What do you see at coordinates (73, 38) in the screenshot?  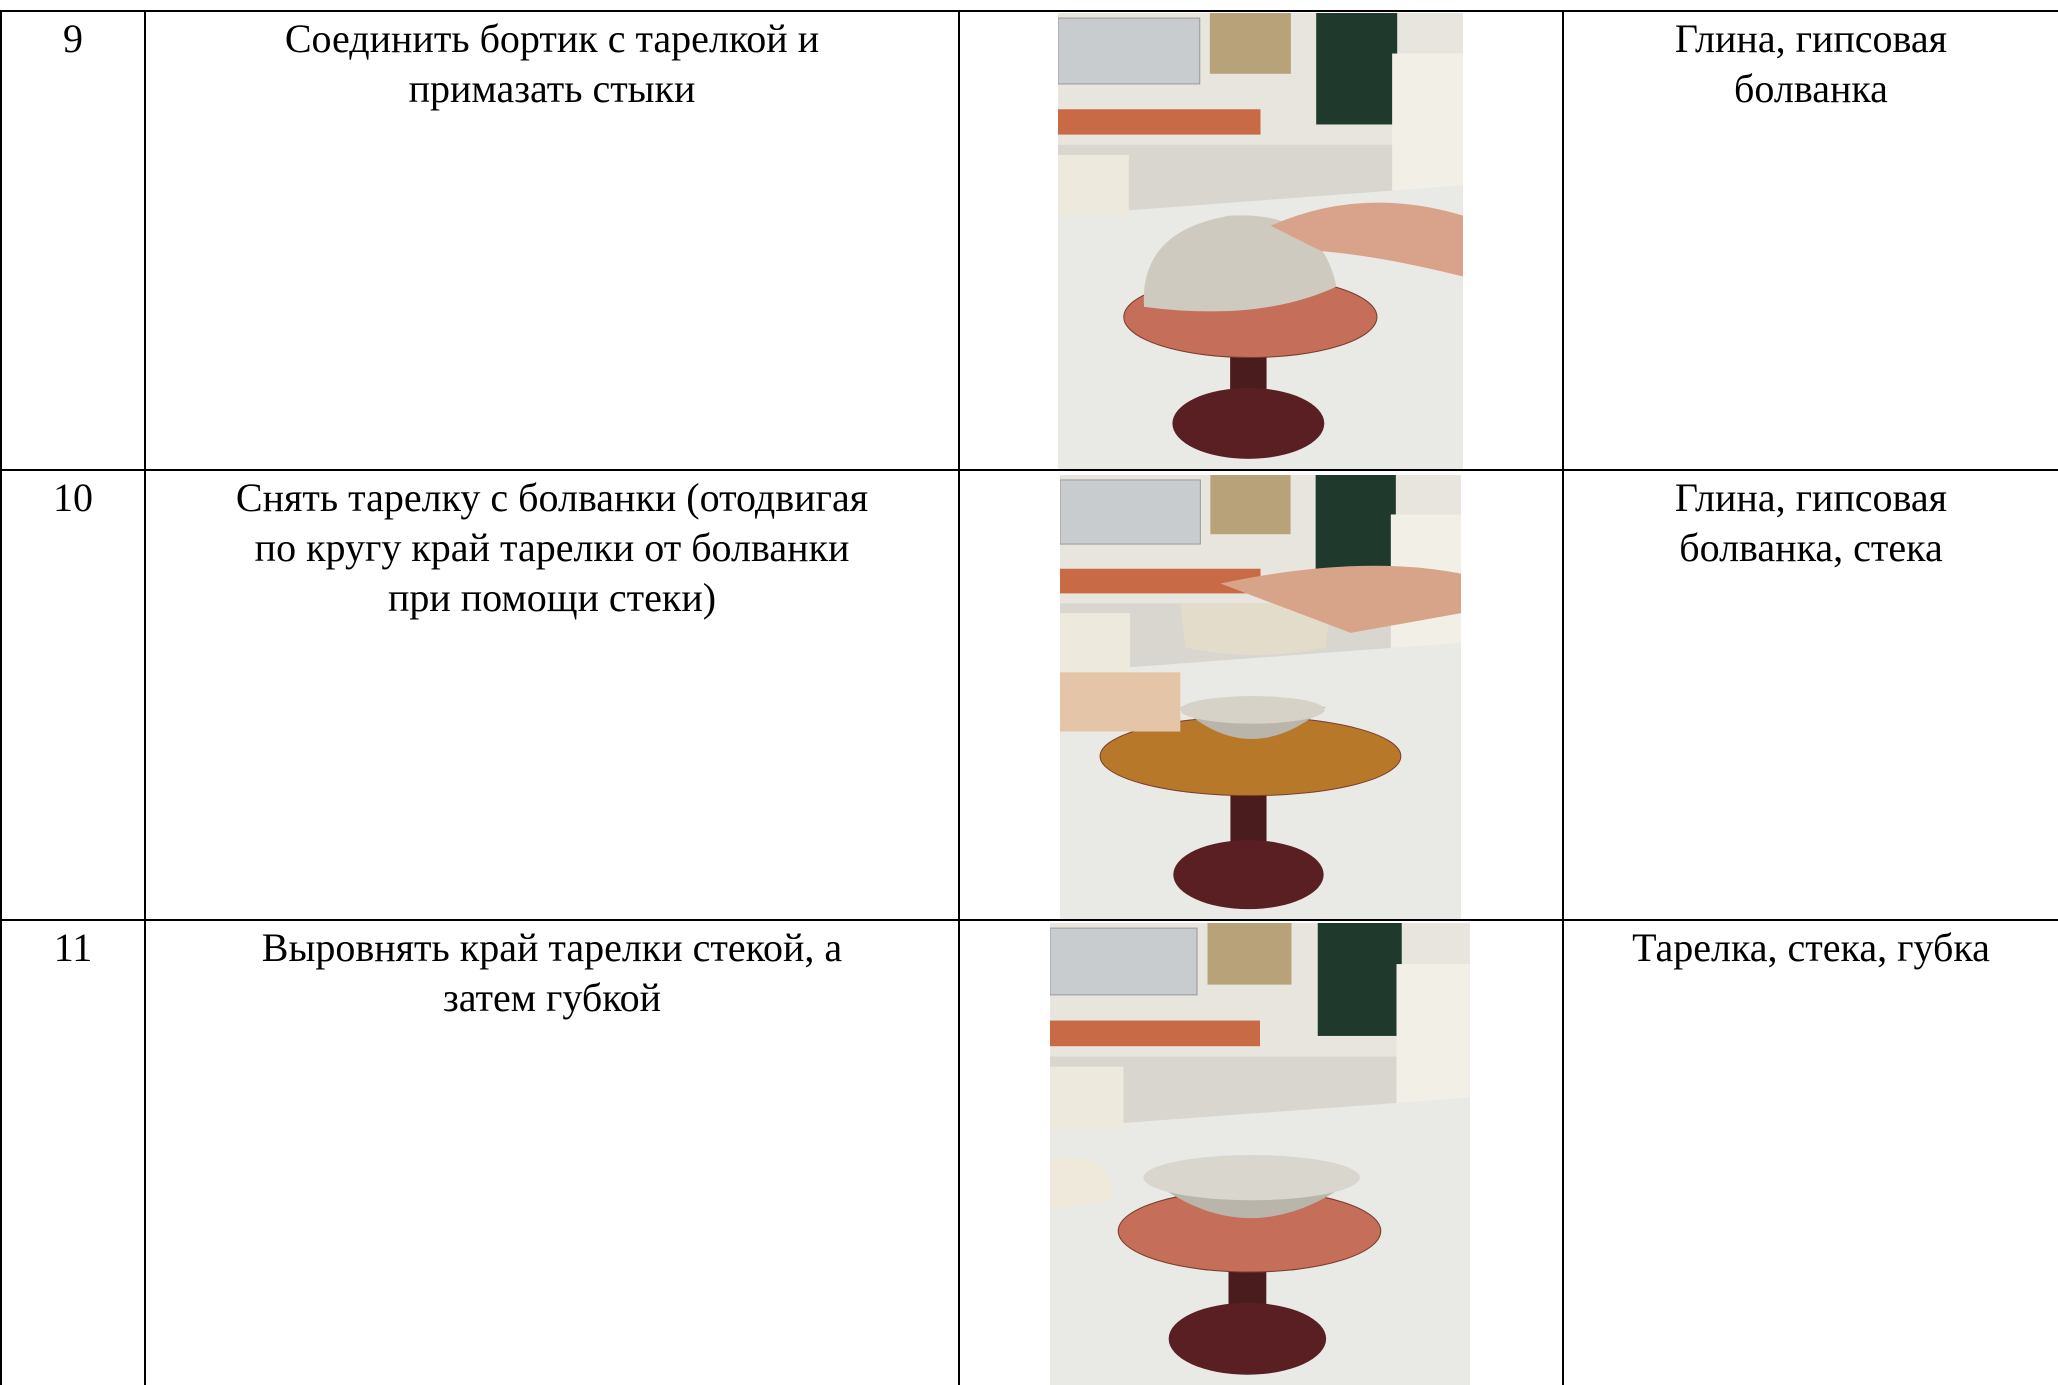 I see `row-number: 9` at bounding box center [73, 38].